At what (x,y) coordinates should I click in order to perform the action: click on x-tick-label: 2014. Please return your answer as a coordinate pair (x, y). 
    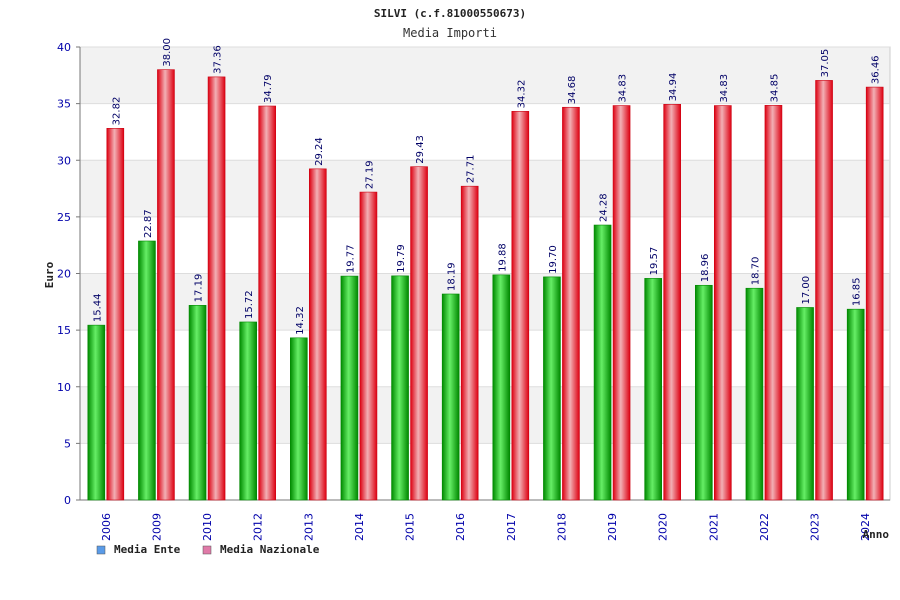
    Looking at the image, I should click on (359, 527).